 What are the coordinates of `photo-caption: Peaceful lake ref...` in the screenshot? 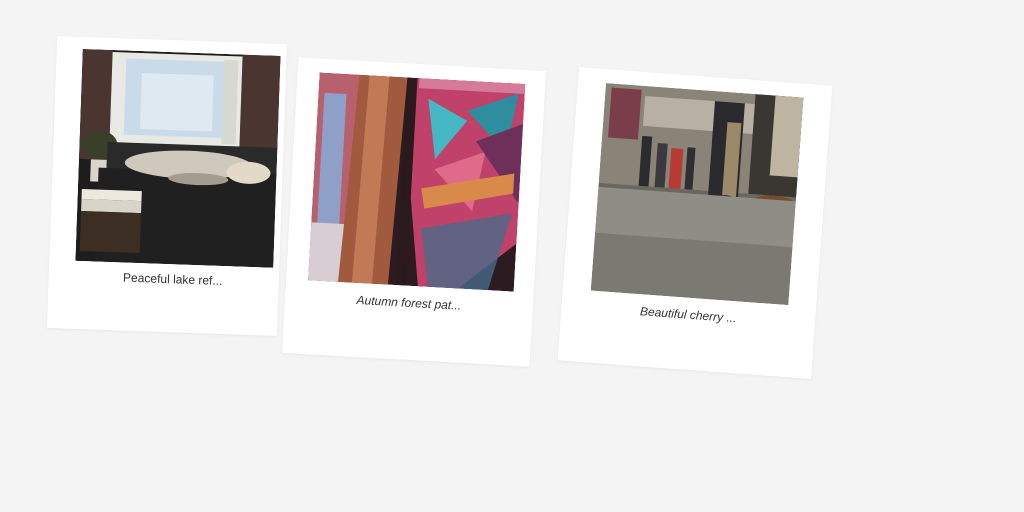 It's located at (172, 279).